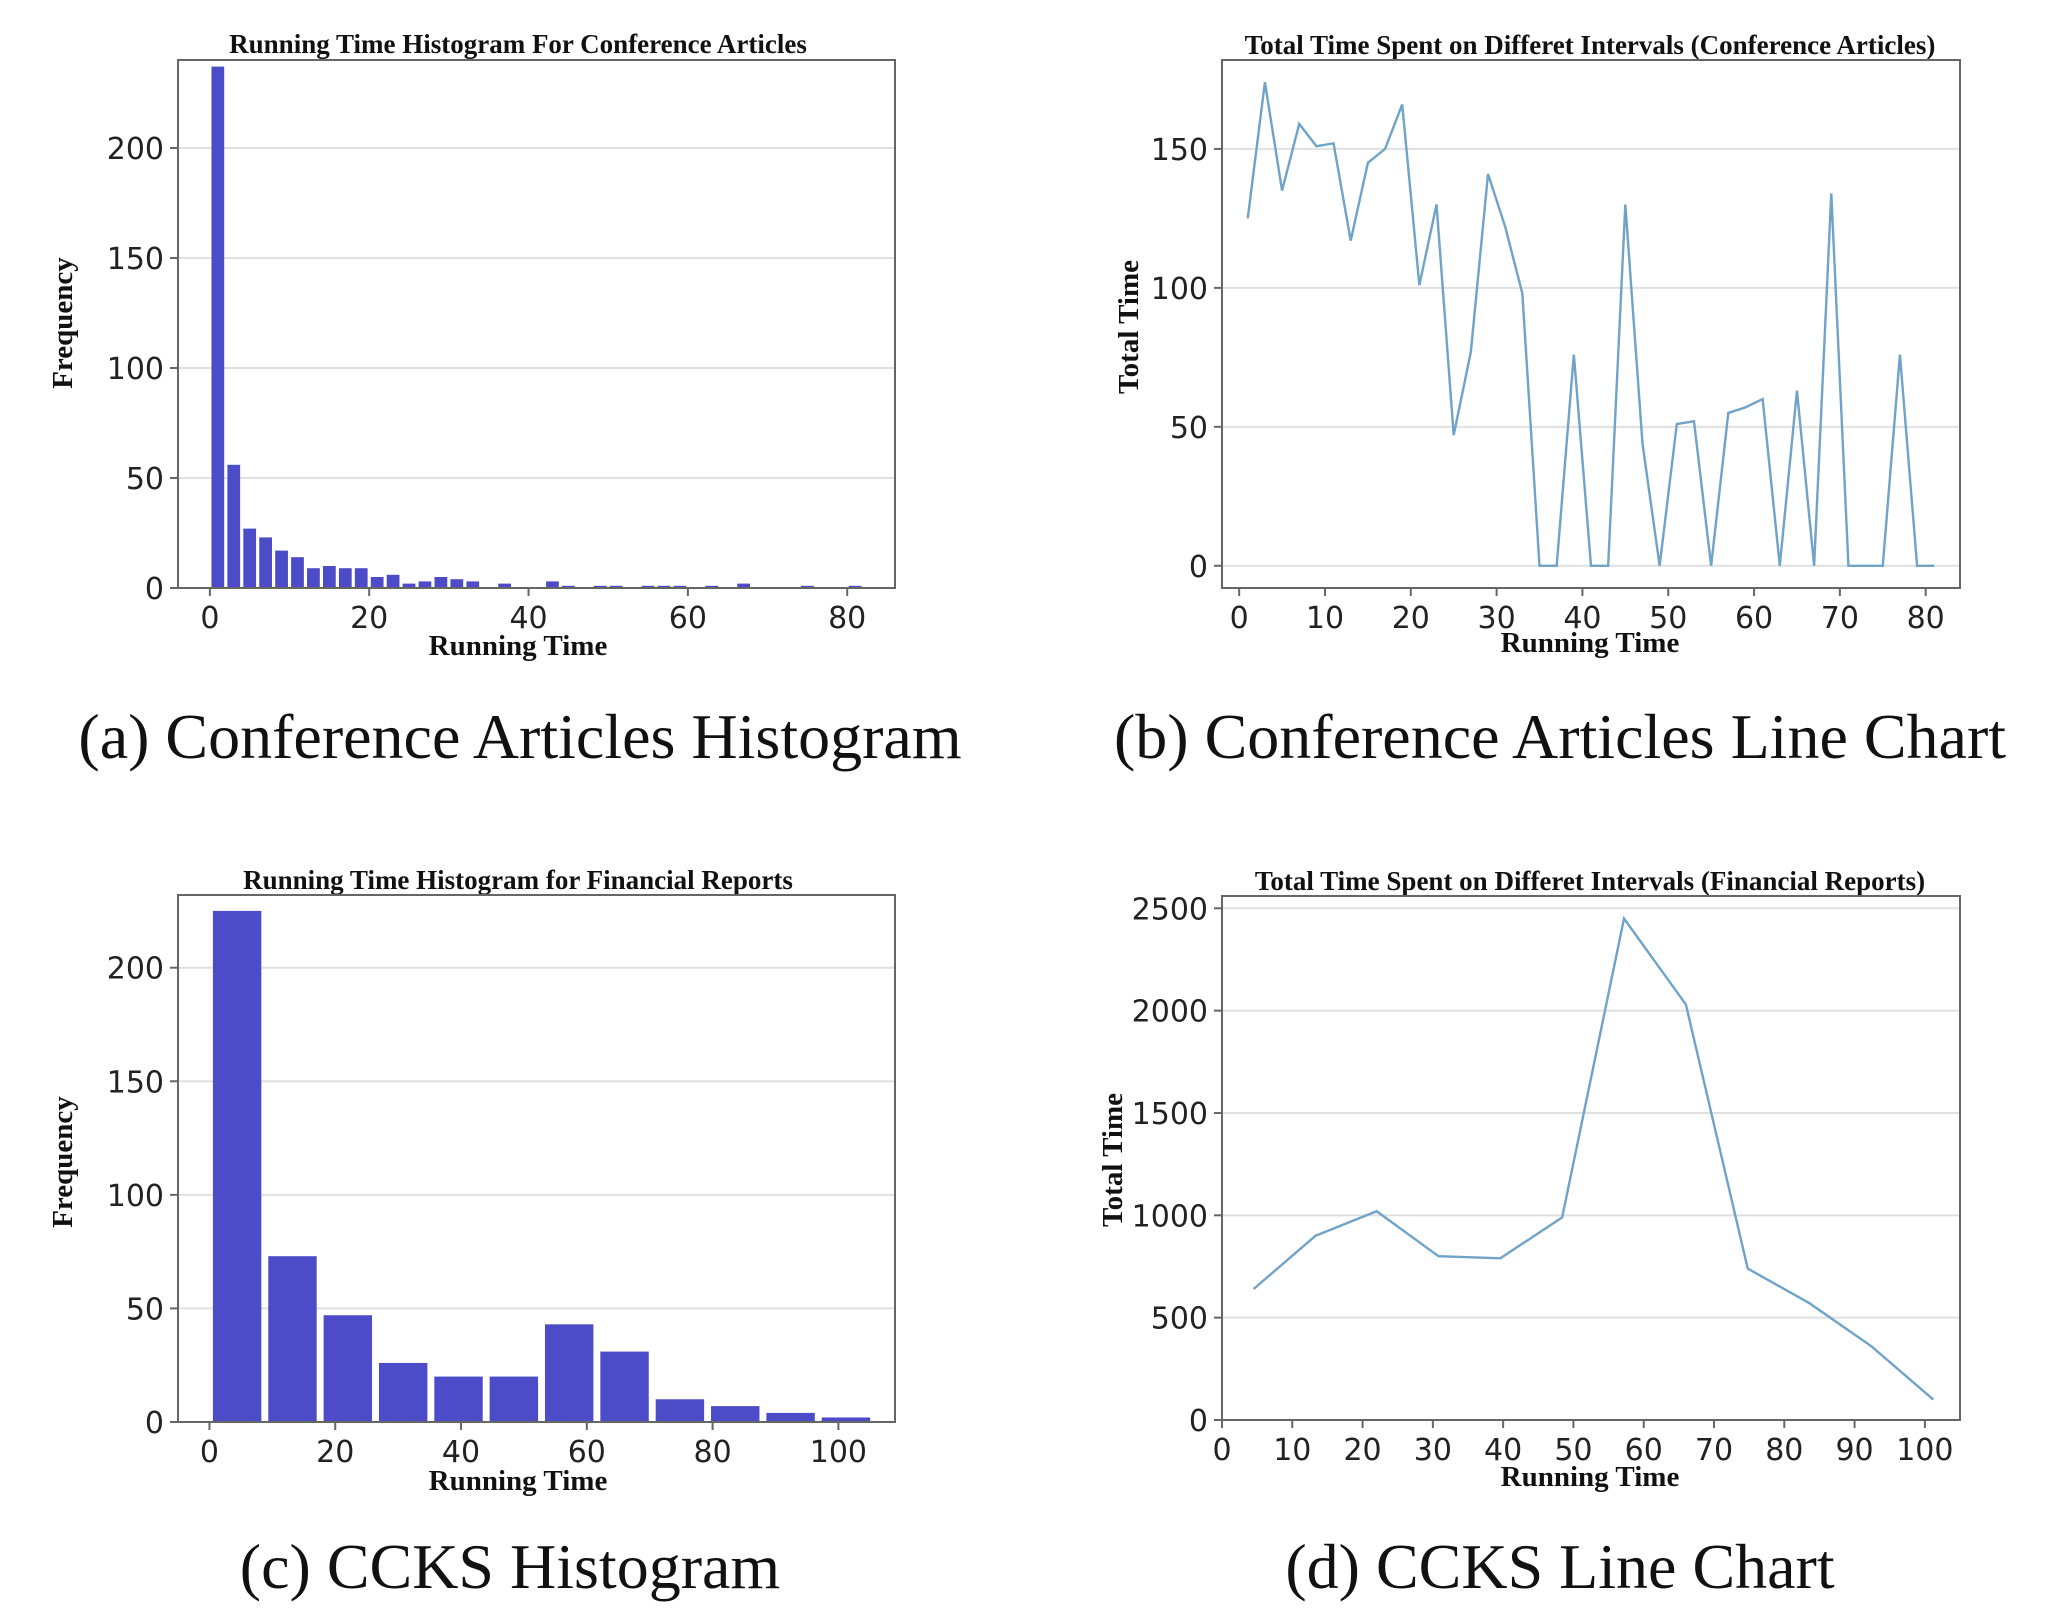 This screenshot has width=2056, height=1620. What do you see at coordinates (1179, 1319) in the screenshot?
I see `y-tick-label: 500` at bounding box center [1179, 1319].